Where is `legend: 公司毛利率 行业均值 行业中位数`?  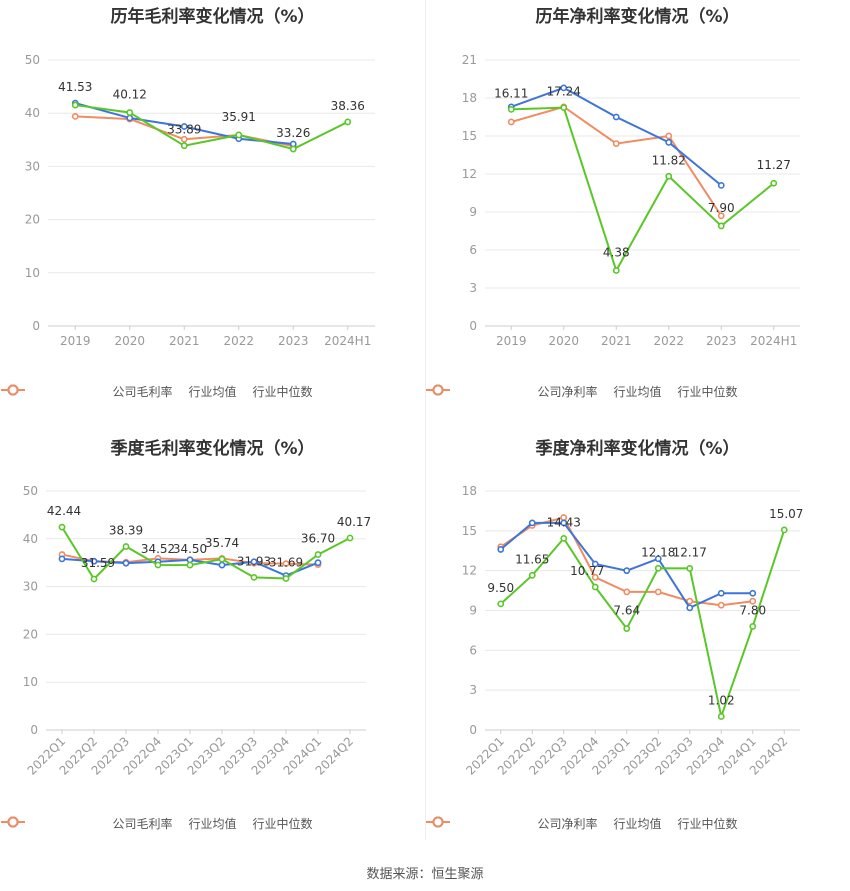
legend: 公司毛利率 行业均值 行业中位数 is located at coordinates (212, 391).